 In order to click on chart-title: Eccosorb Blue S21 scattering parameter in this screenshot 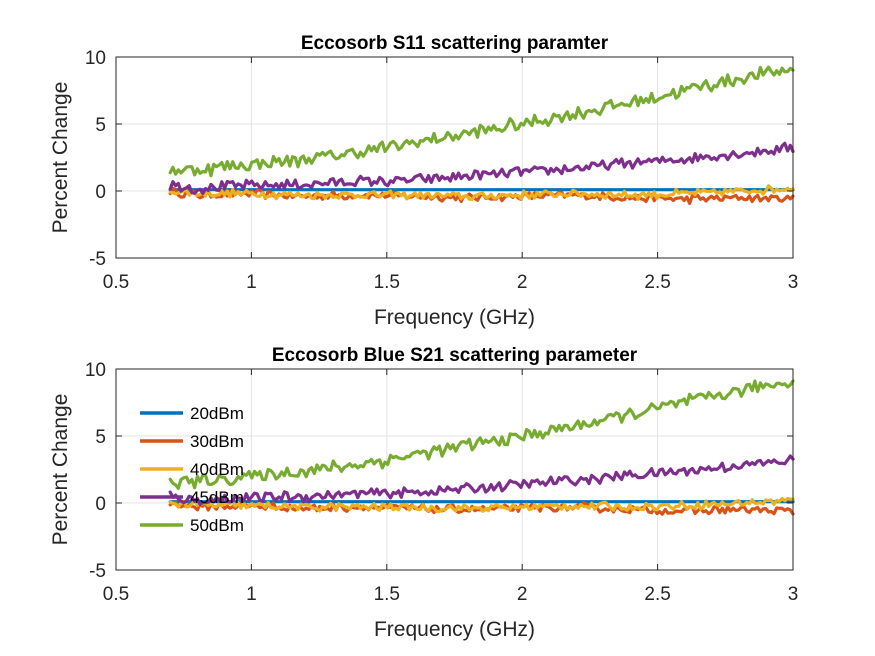, I will do `click(455, 355)`.